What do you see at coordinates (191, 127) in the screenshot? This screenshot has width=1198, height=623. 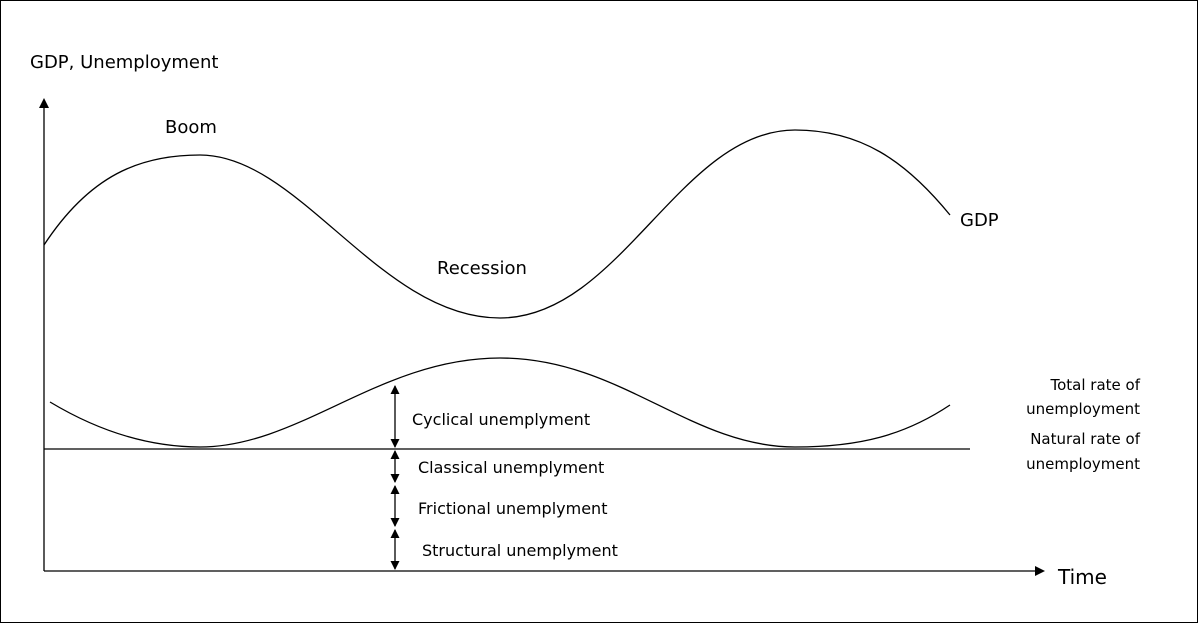 I see `boom-label: Boom` at bounding box center [191, 127].